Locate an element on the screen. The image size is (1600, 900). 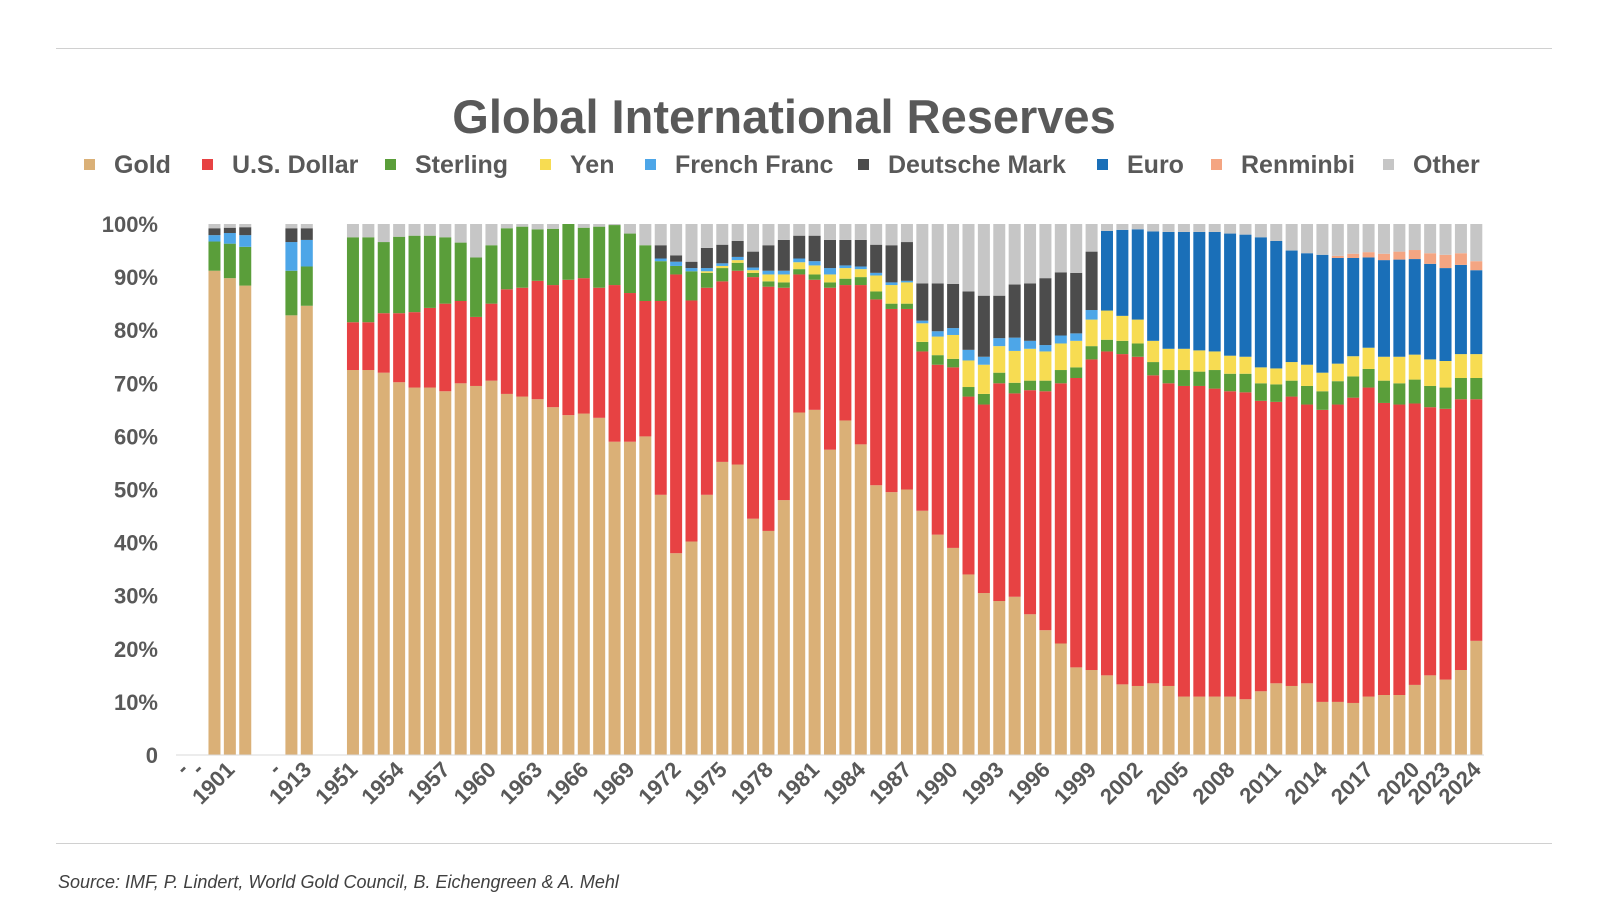
legend-label: French Franc is located at coordinates (754, 165).